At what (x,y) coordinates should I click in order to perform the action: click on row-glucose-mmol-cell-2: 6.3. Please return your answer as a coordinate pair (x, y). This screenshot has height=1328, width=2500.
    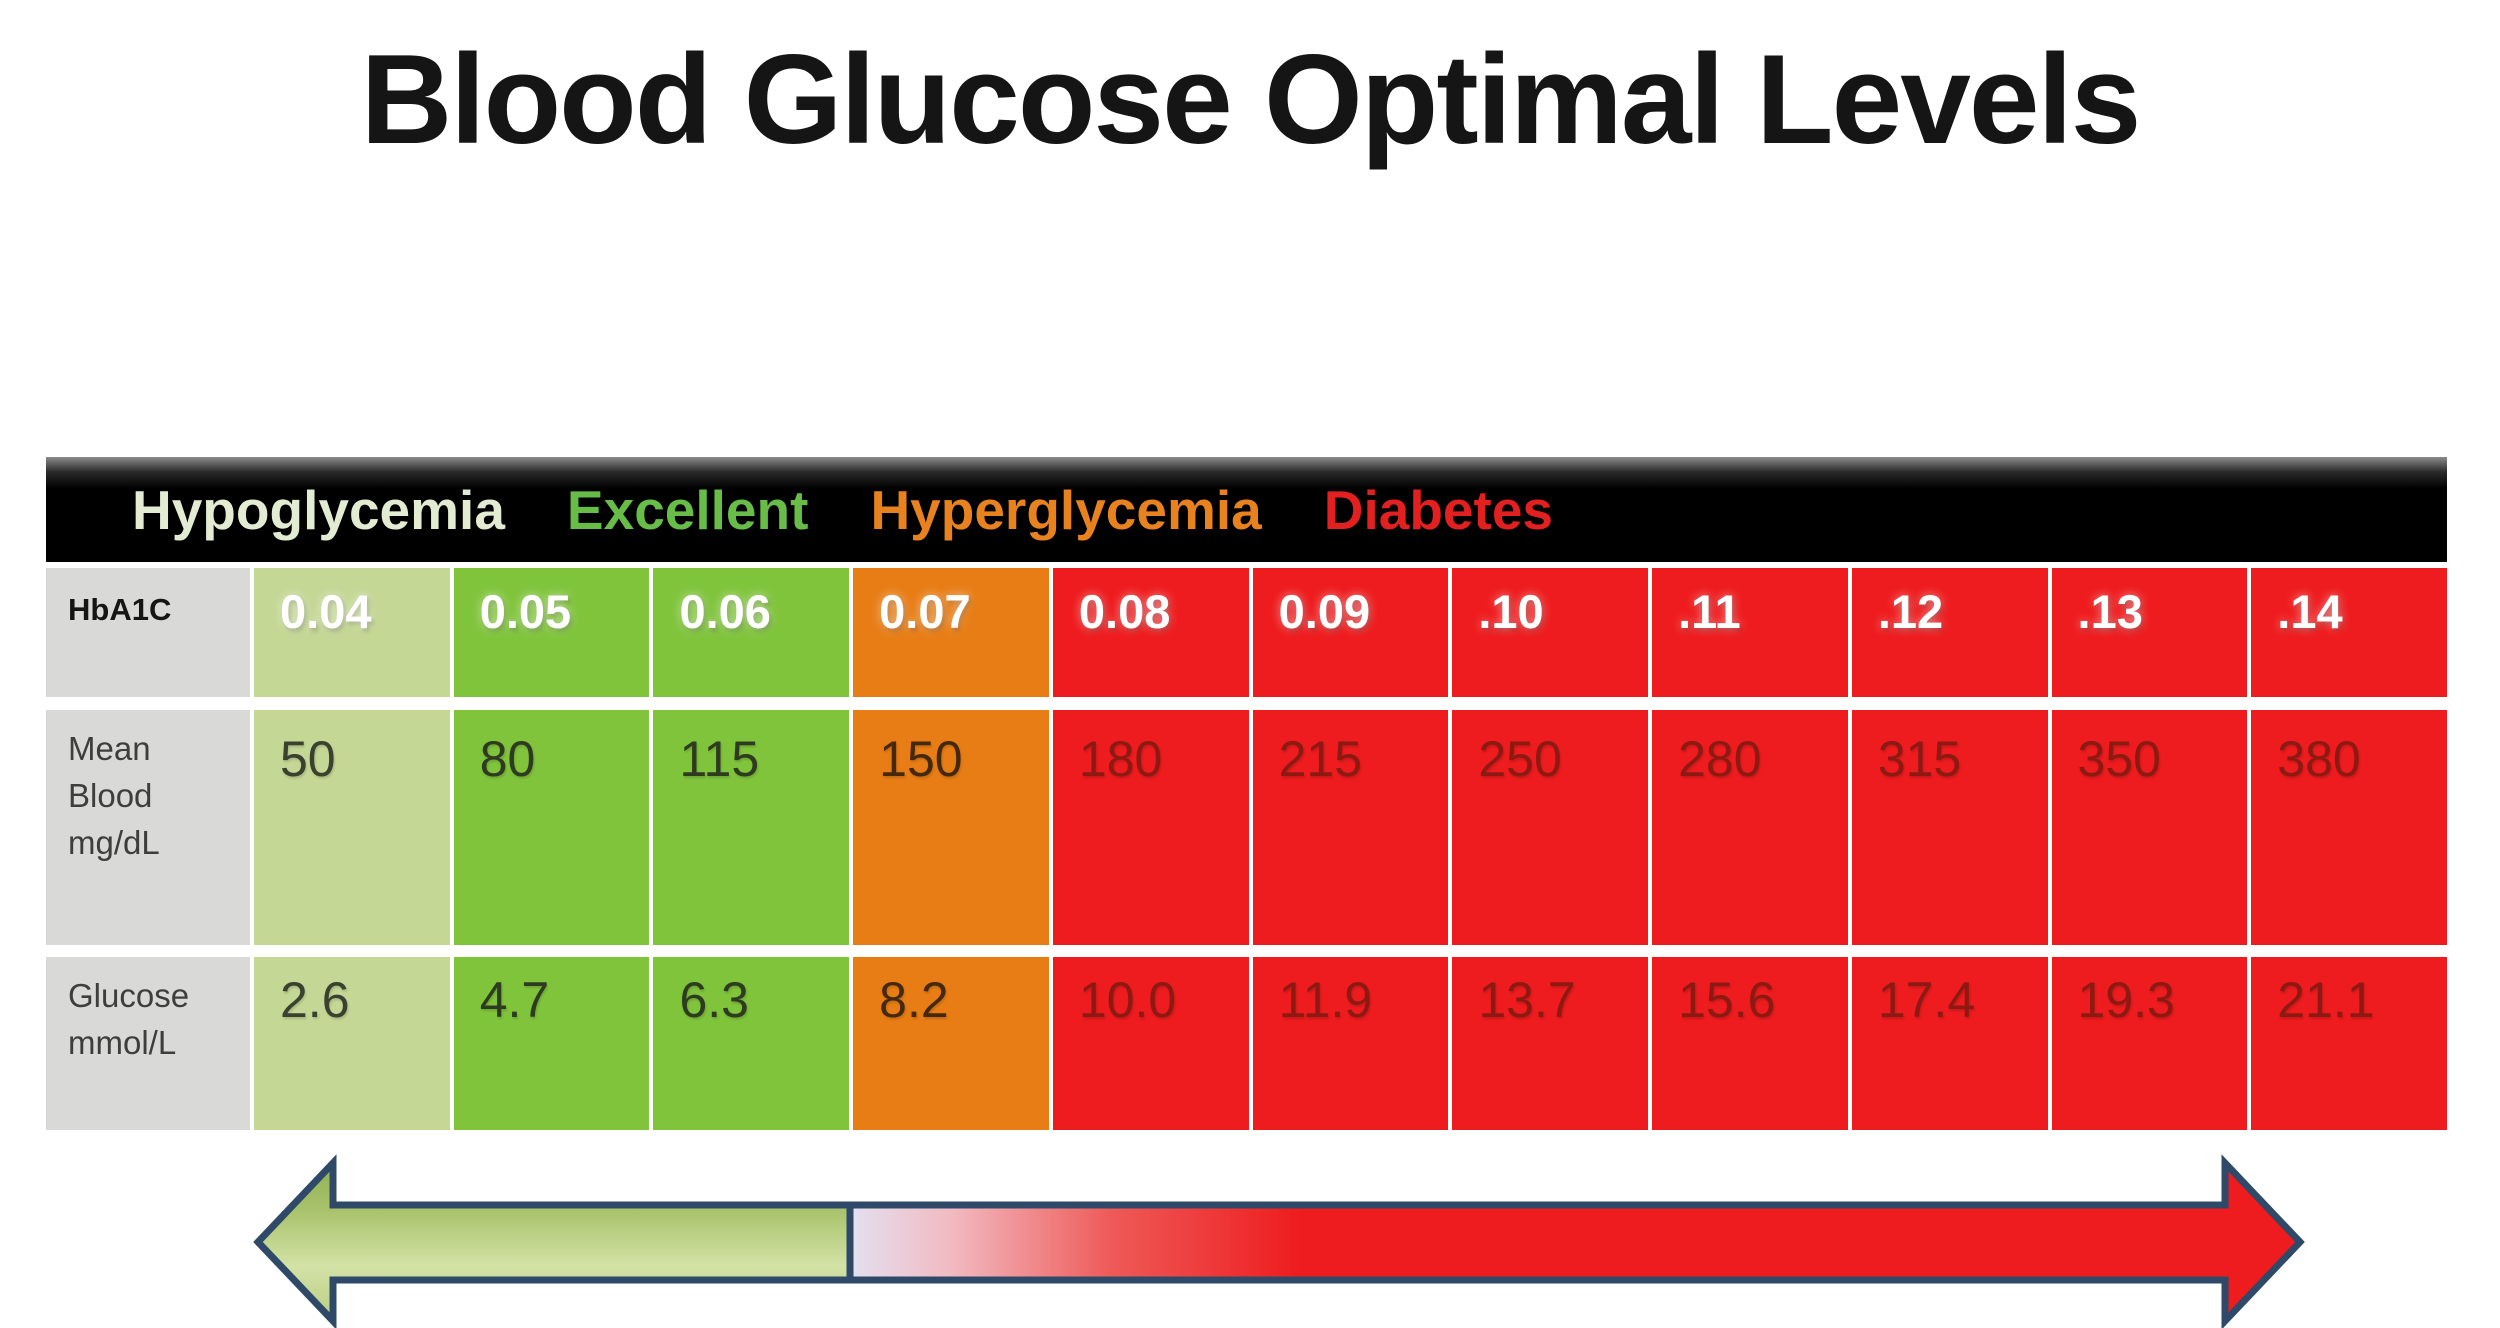
    Looking at the image, I should click on (751, 1043).